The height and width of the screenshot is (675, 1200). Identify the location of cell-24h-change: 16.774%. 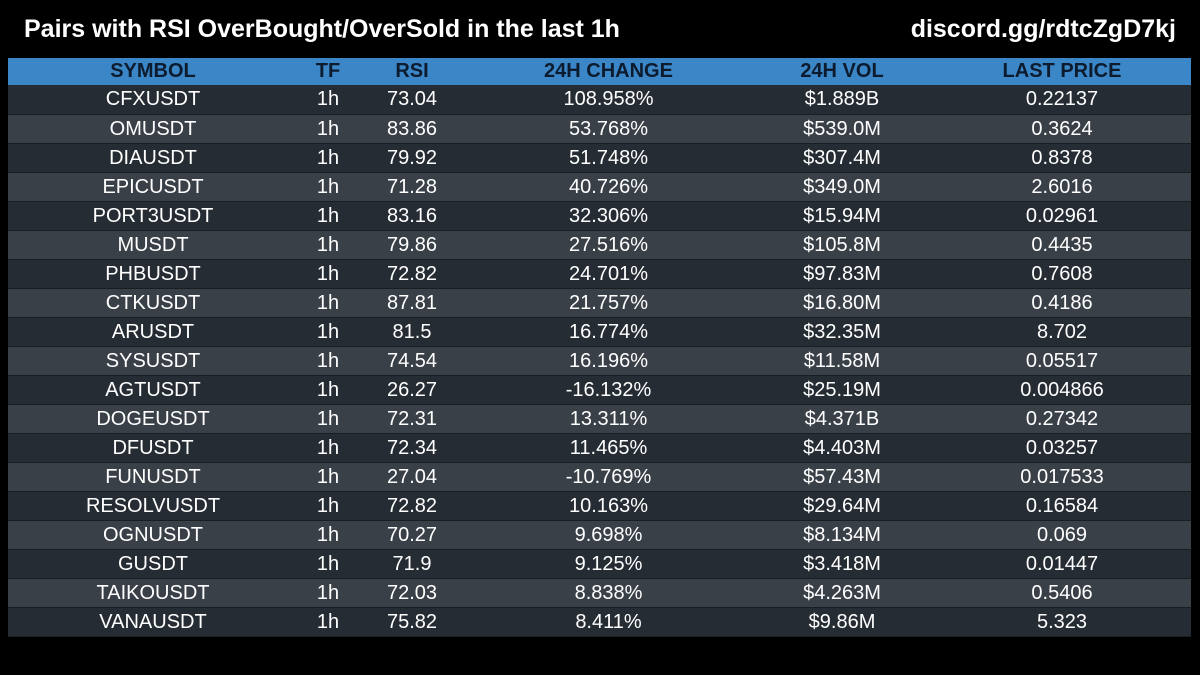
(608, 332).